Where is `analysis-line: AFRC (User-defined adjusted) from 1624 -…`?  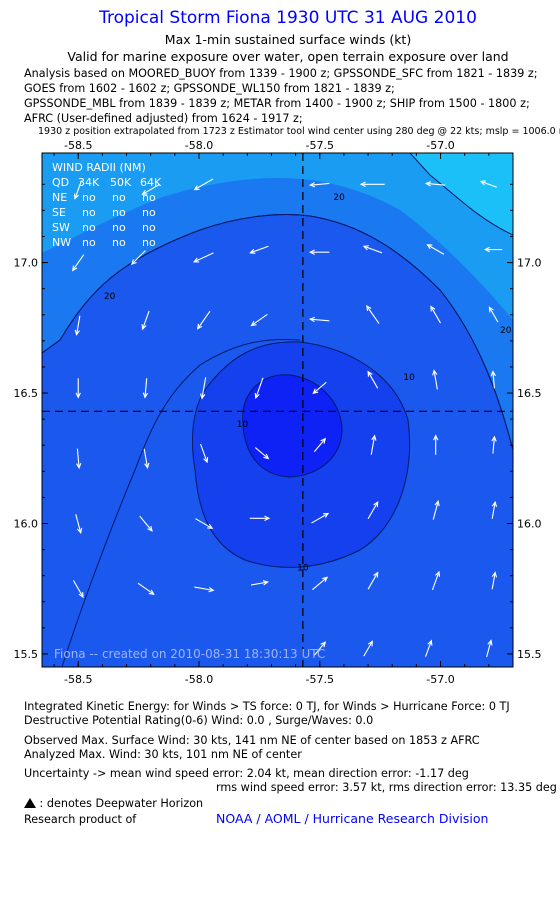
analysis-line: AFRC (User-defined adjusted) from 1624 -… is located at coordinates (163, 118).